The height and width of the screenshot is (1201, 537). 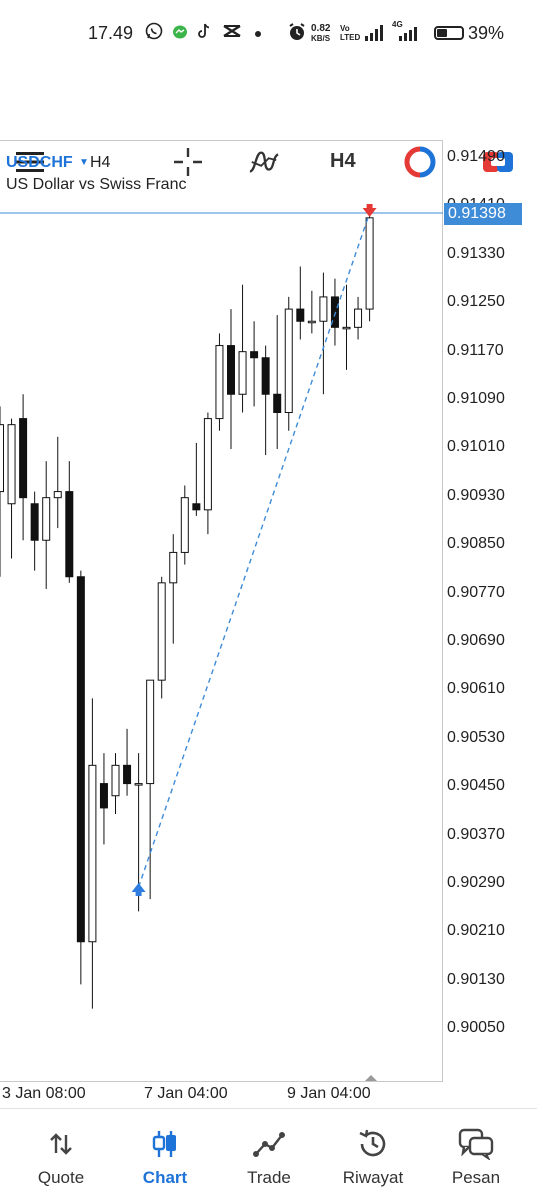 I want to click on price-axis-label: 0.91490, so click(x=476, y=156).